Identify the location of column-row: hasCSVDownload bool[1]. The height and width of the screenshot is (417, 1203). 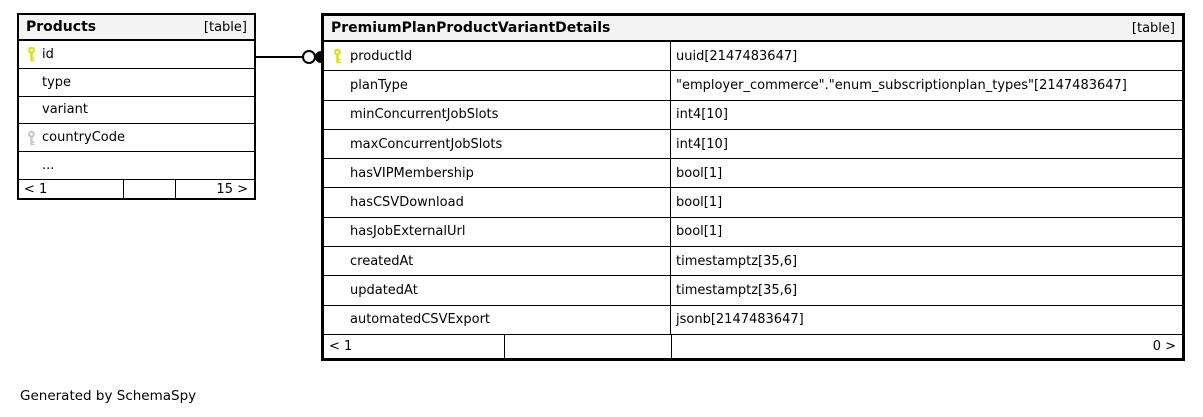
(753, 203).